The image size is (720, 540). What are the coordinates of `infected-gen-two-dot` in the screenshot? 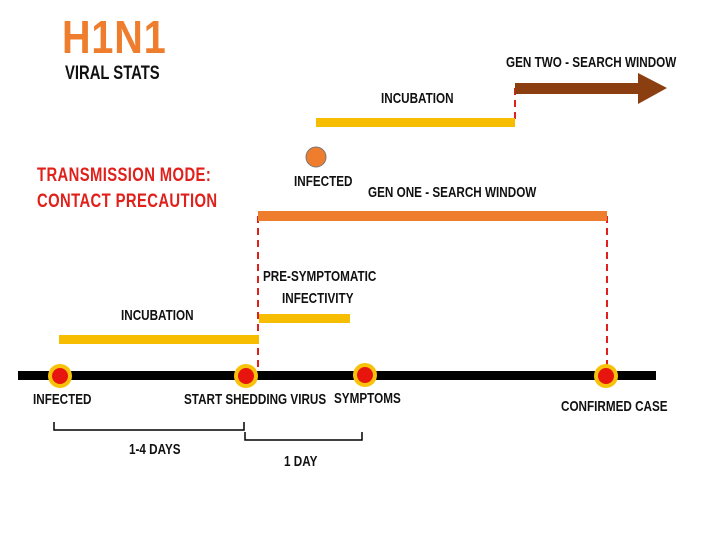 It's located at (316, 157).